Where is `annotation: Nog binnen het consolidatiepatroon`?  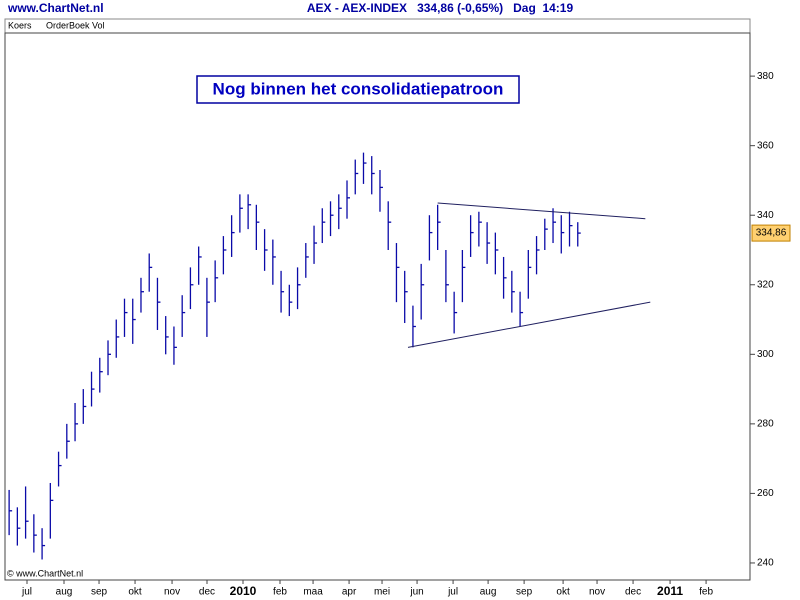 annotation: Nog binnen het consolidatiepatroon is located at coordinates (358, 88).